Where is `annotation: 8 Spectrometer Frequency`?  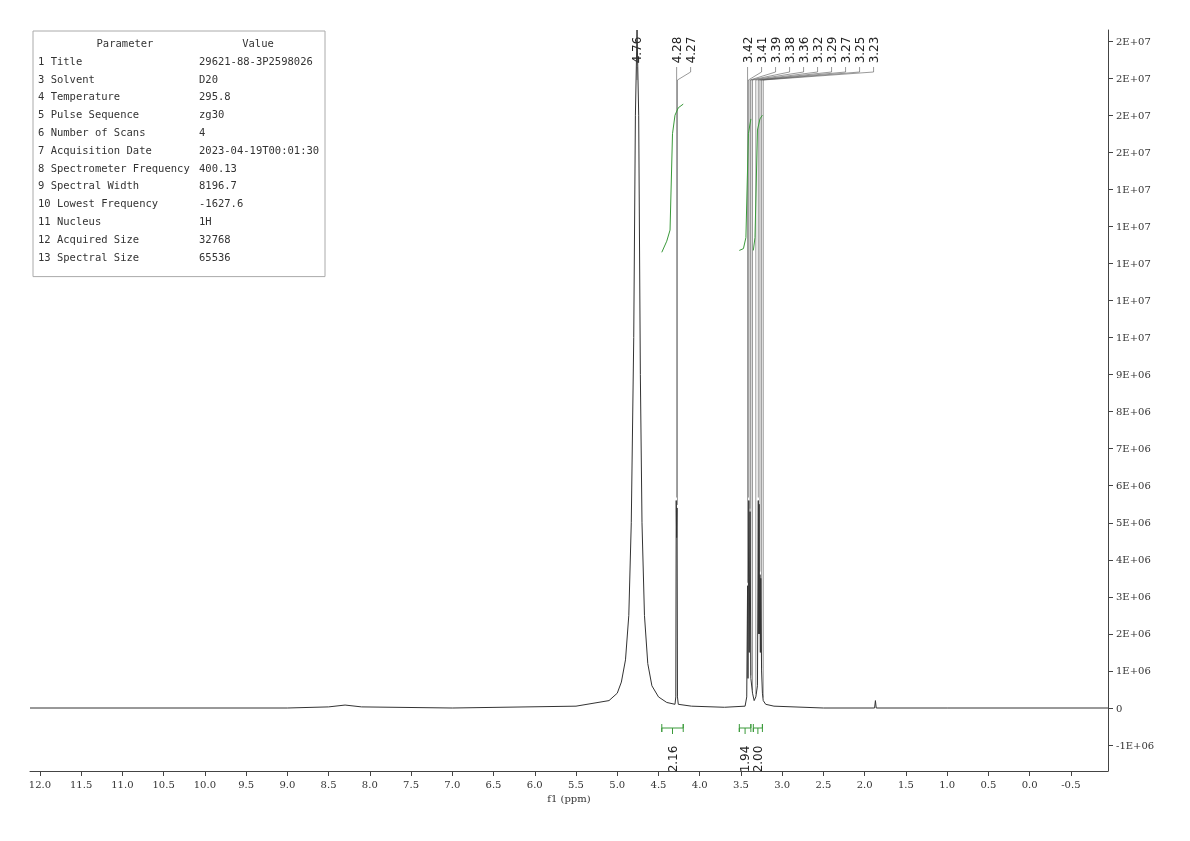 annotation: 8 Spectrometer Frequency is located at coordinates (114, 167).